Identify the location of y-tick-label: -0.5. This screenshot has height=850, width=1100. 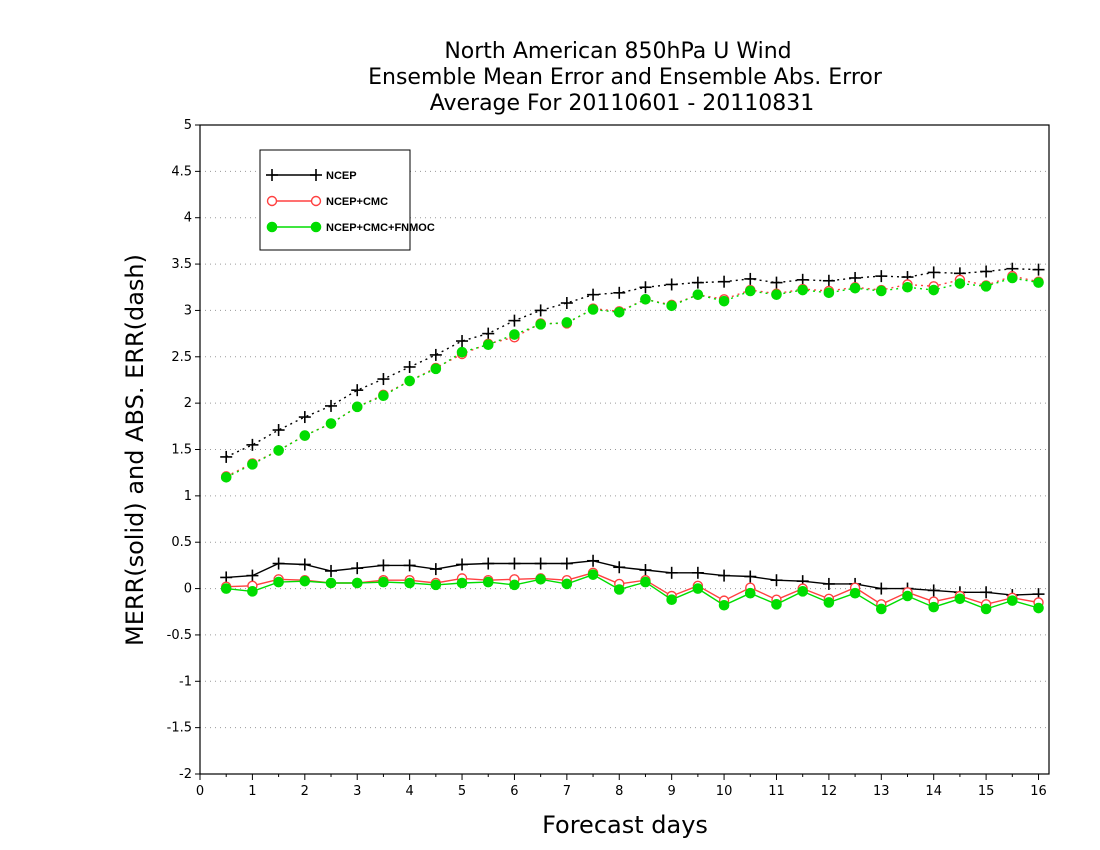
(179, 635).